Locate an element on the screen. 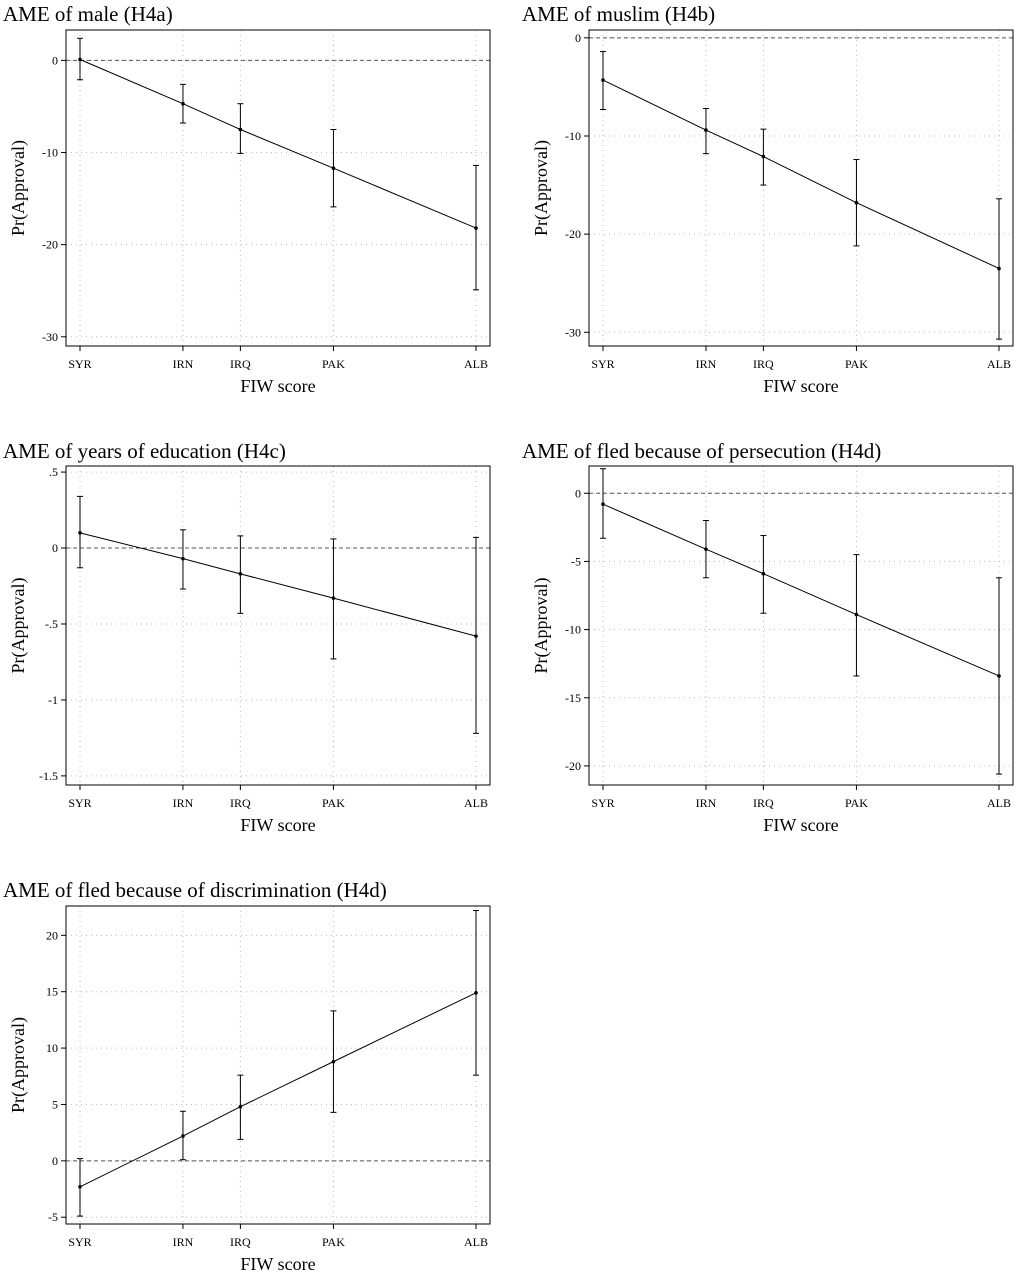  panel-5-y-axis-title: Pr(Approval) is located at coordinates (18, 1065).